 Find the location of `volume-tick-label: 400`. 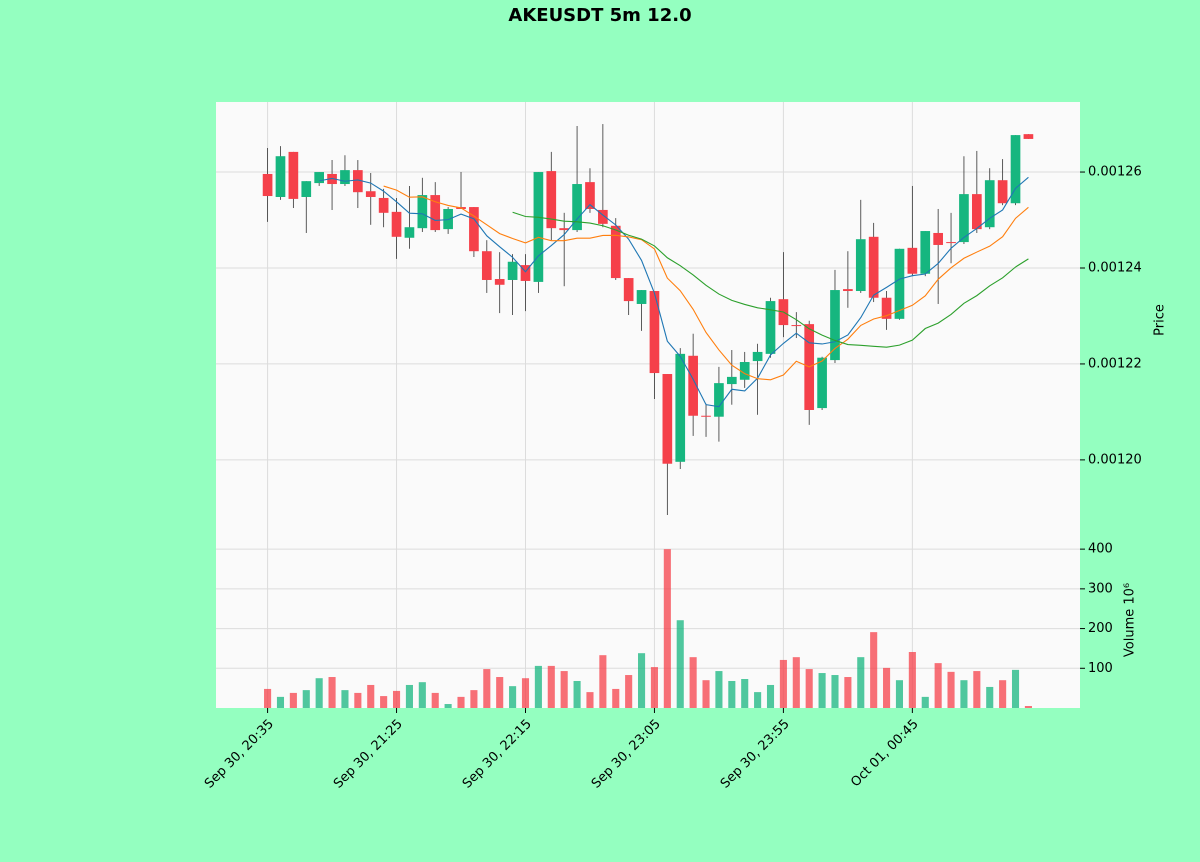

volume-tick-label: 400 is located at coordinates (1100, 549).